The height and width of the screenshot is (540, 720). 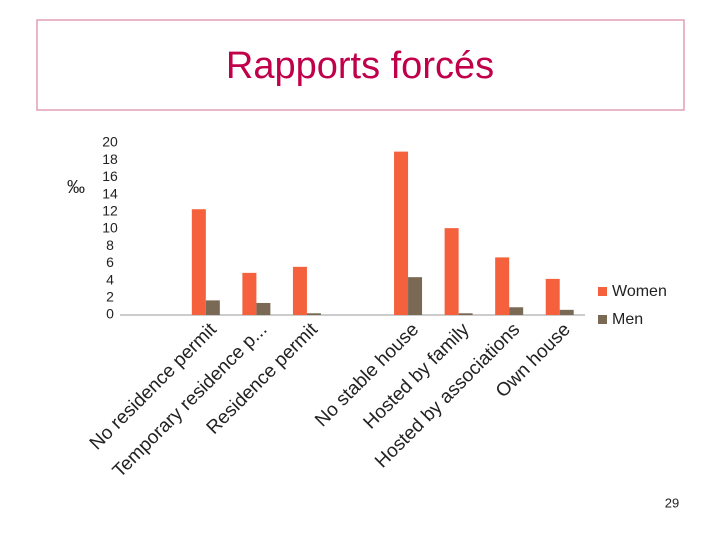 I want to click on y-tick-label: 16, so click(x=110, y=176).